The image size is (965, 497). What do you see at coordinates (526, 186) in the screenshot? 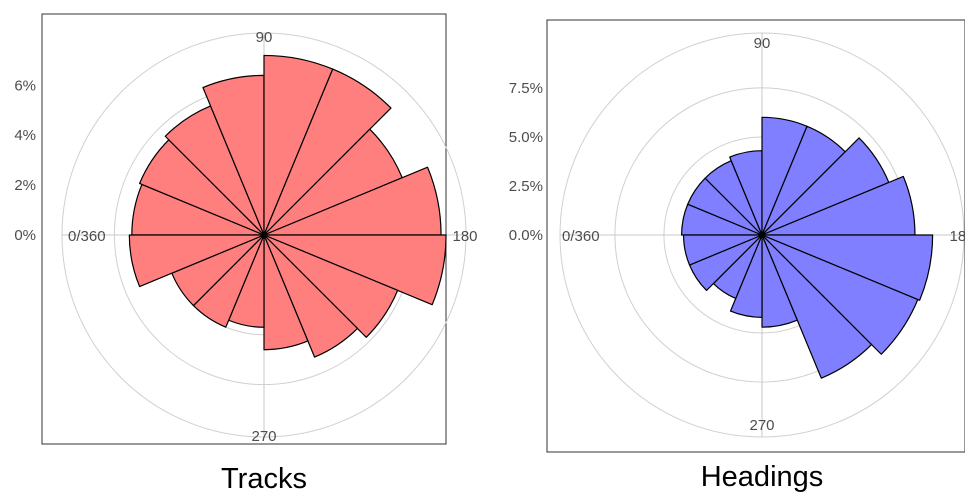
I see `radial-tick-label: 2.5%` at bounding box center [526, 186].